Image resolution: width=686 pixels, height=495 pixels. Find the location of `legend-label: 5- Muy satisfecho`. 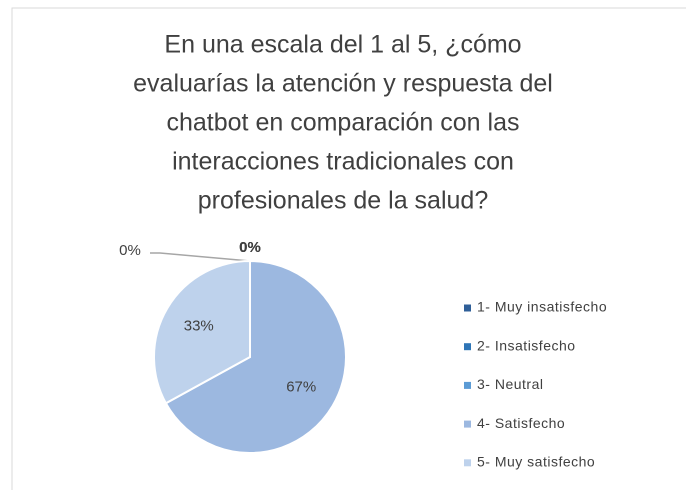

legend-label: 5- Muy satisfecho is located at coordinates (536, 462).